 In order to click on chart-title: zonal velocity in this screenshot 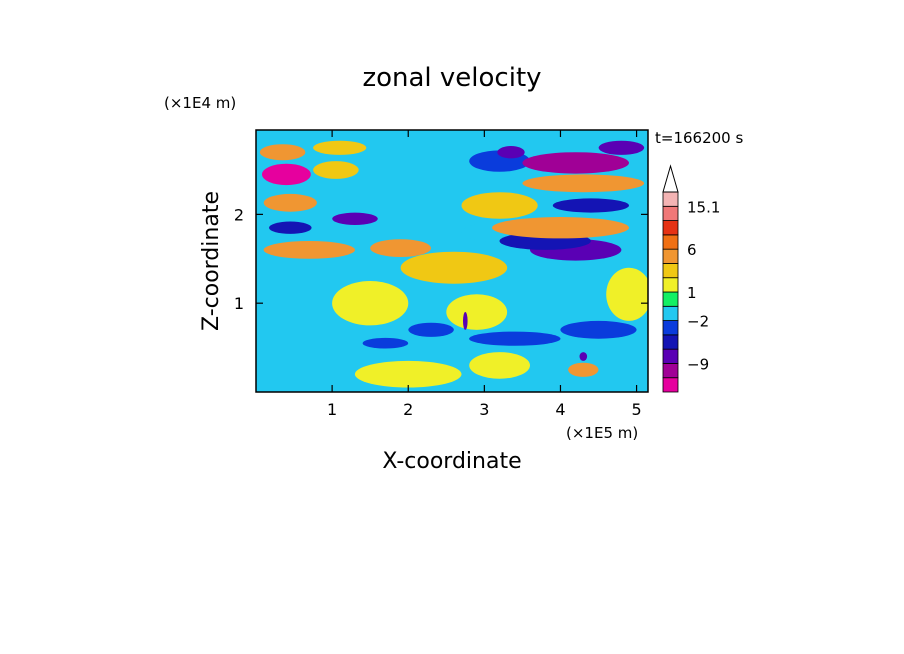, I will do `click(451, 78)`.